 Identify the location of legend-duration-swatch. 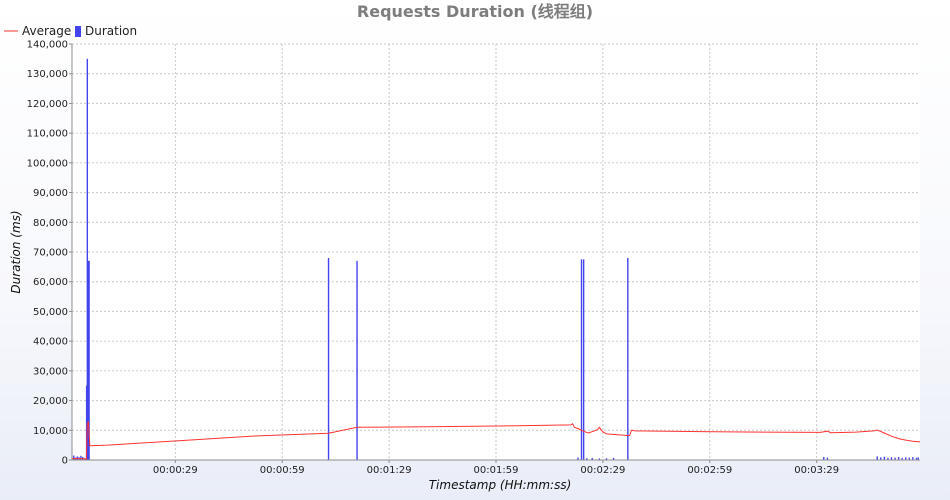
(78, 31).